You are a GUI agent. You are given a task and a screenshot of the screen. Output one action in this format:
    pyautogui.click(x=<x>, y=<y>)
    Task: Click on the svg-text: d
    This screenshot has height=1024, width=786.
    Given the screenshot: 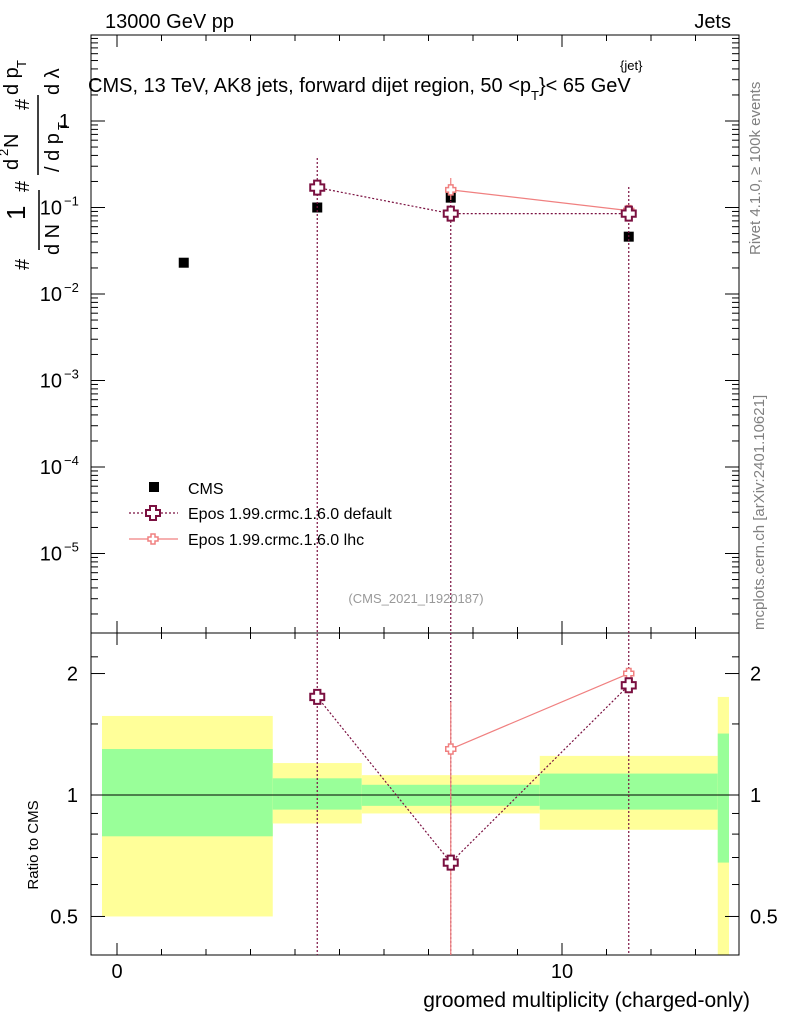 What is the action you would take?
    pyautogui.click(x=12, y=164)
    